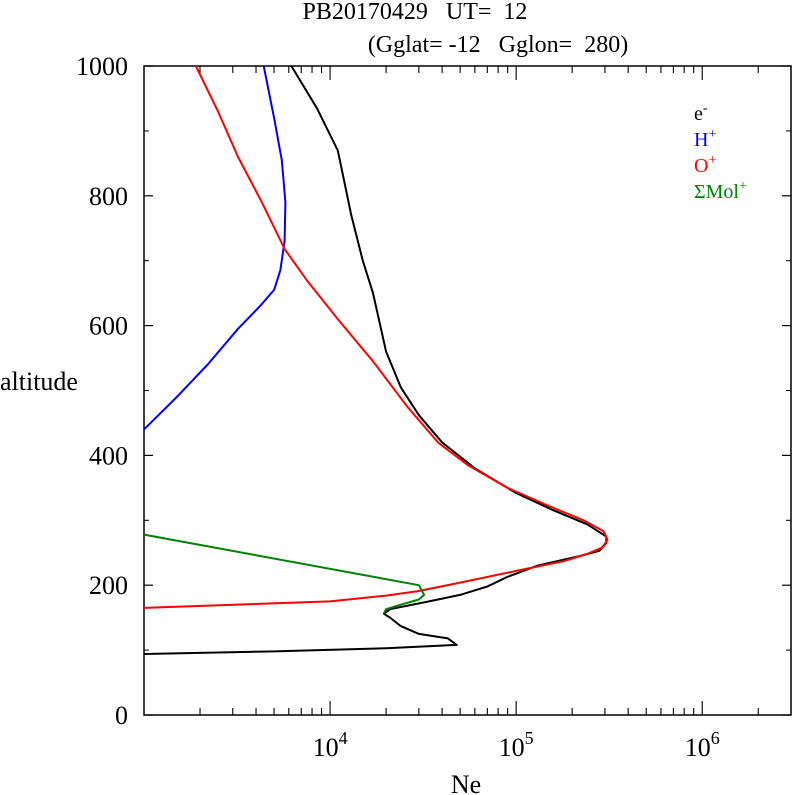  I want to click on legend-entry: ΣMol+, so click(720, 191).